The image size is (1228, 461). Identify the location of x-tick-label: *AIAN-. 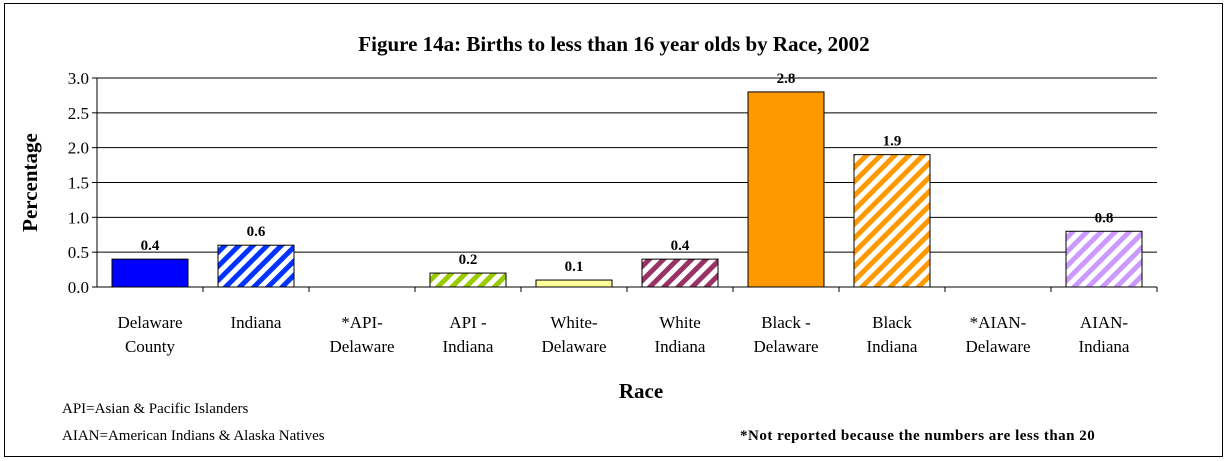
(998, 322).